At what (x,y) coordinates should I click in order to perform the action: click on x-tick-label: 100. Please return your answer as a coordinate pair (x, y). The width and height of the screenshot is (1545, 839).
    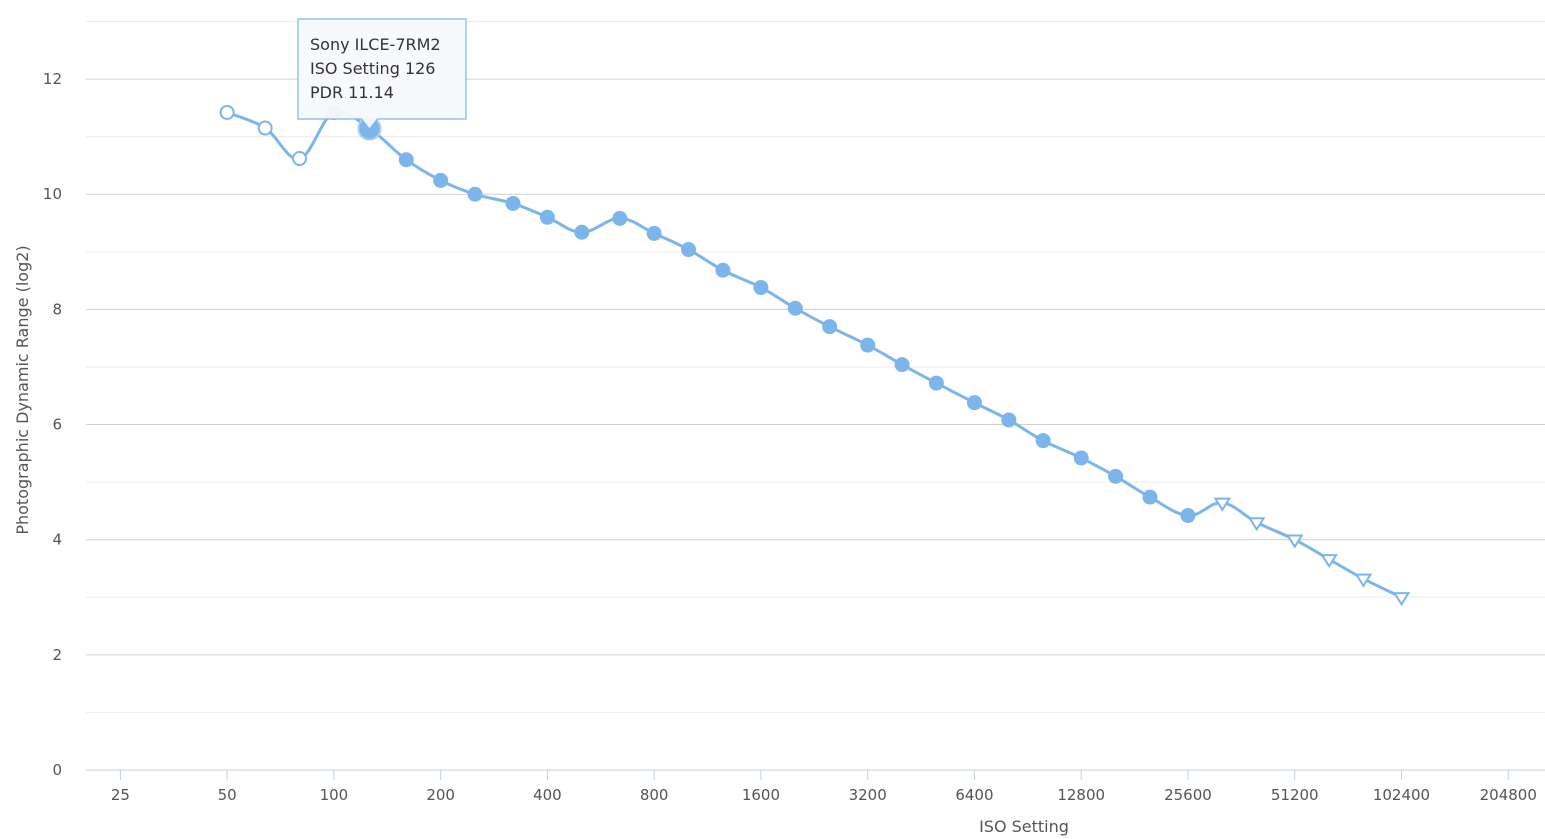
    Looking at the image, I should click on (334, 795).